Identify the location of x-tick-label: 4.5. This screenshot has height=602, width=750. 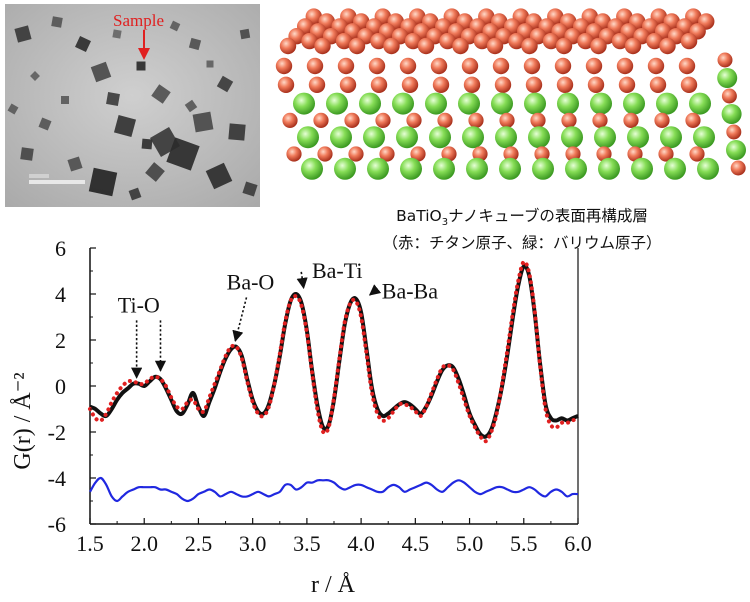
(416, 543).